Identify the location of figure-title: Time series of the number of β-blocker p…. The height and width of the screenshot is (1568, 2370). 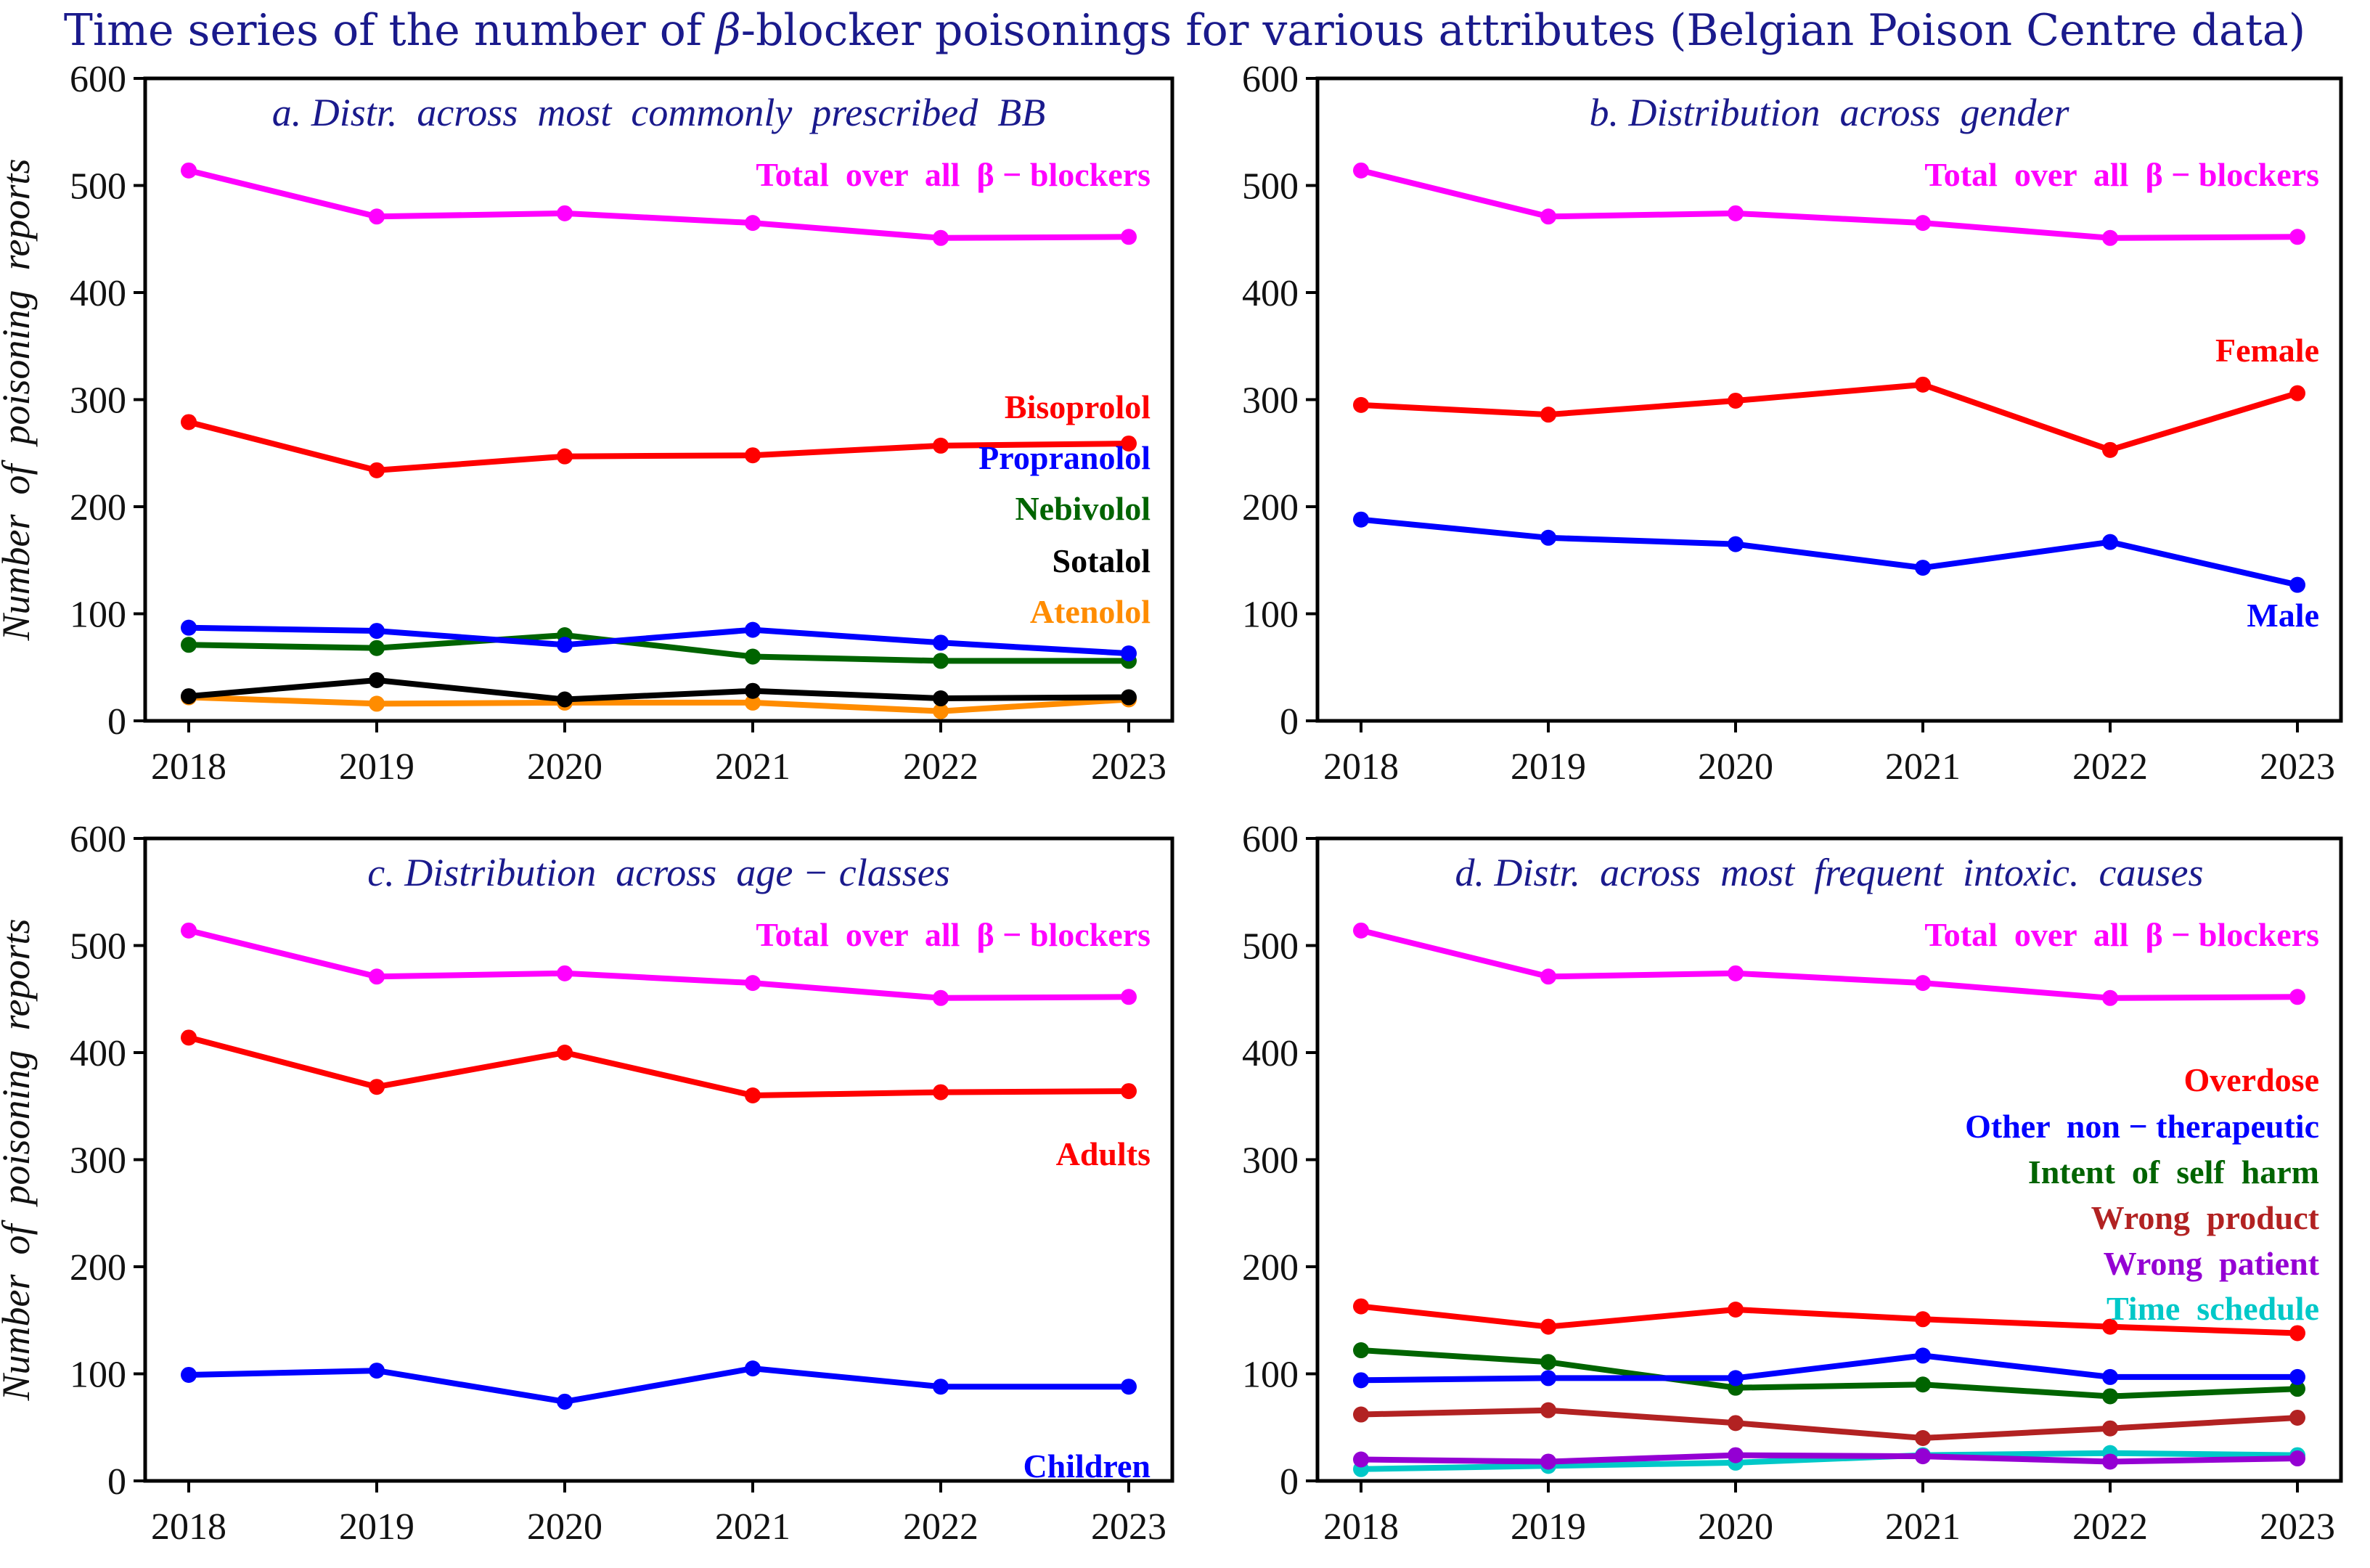
(1184, 31).